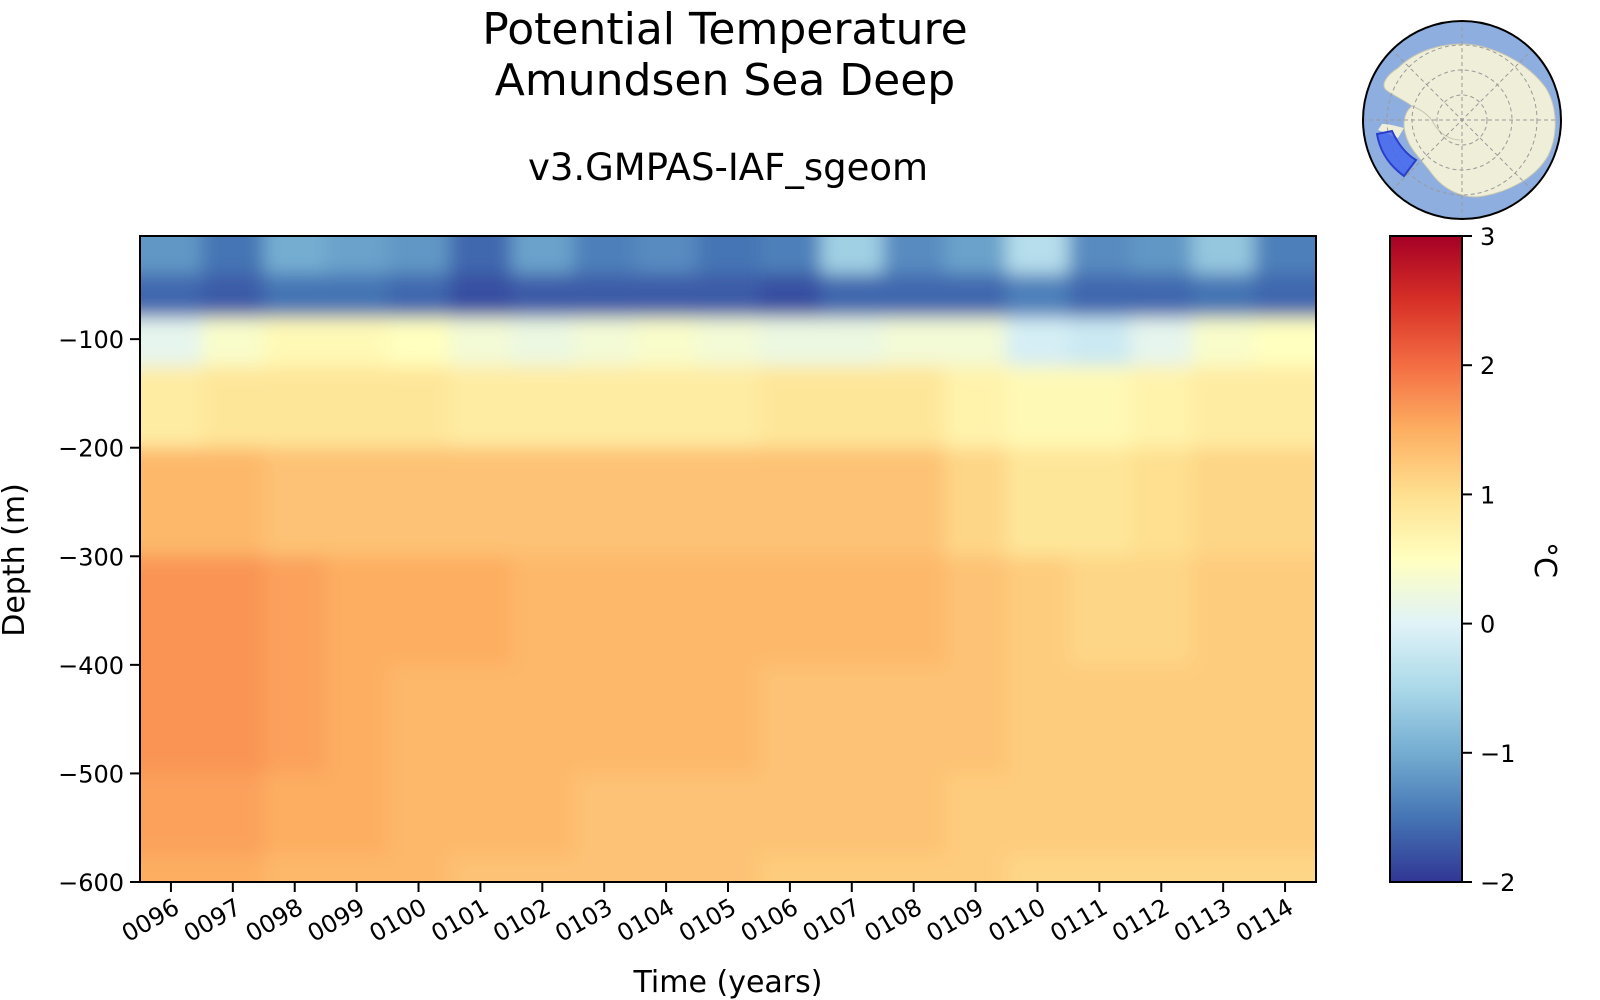 The height and width of the screenshot is (1000, 1600). Describe the element at coordinates (955, 920) in the screenshot. I see `x-tick-label: 0109` at that location.